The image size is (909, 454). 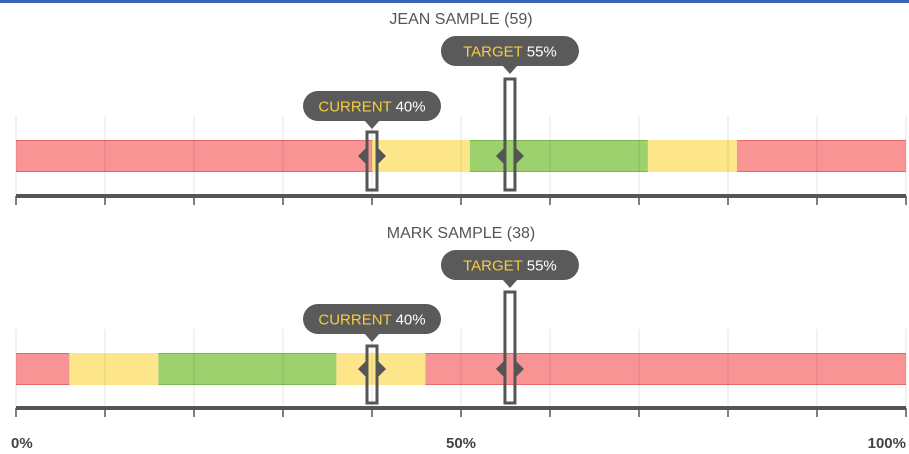 What do you see at coordinates (460, 19) in the screenshot?
I see `row-title: JEAN SAMPLE (59)` at bounding box center [460, 19].